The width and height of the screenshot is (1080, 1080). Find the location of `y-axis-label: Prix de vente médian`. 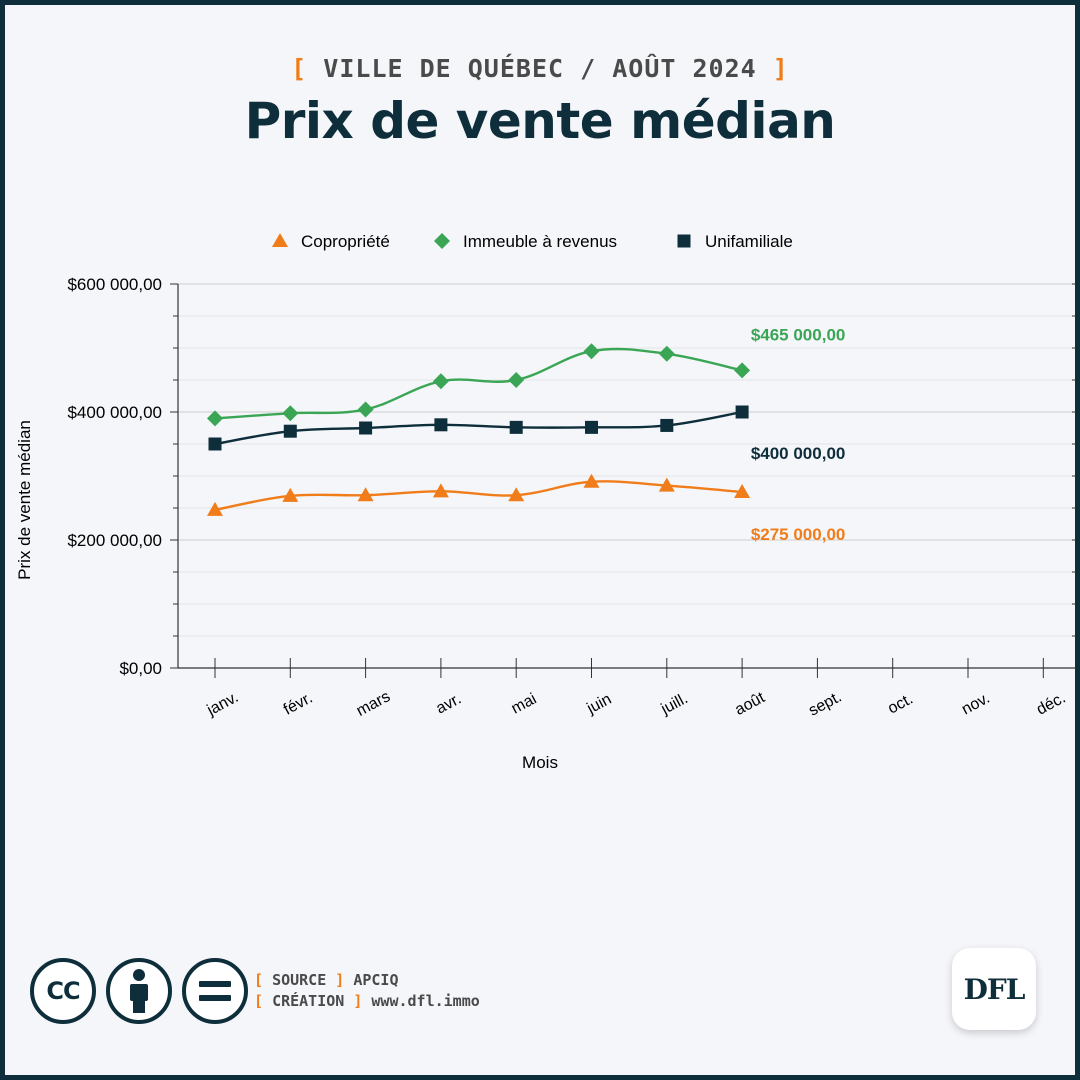

y-axis-label: Prix de vente médian is located at coordinates (24, 500).